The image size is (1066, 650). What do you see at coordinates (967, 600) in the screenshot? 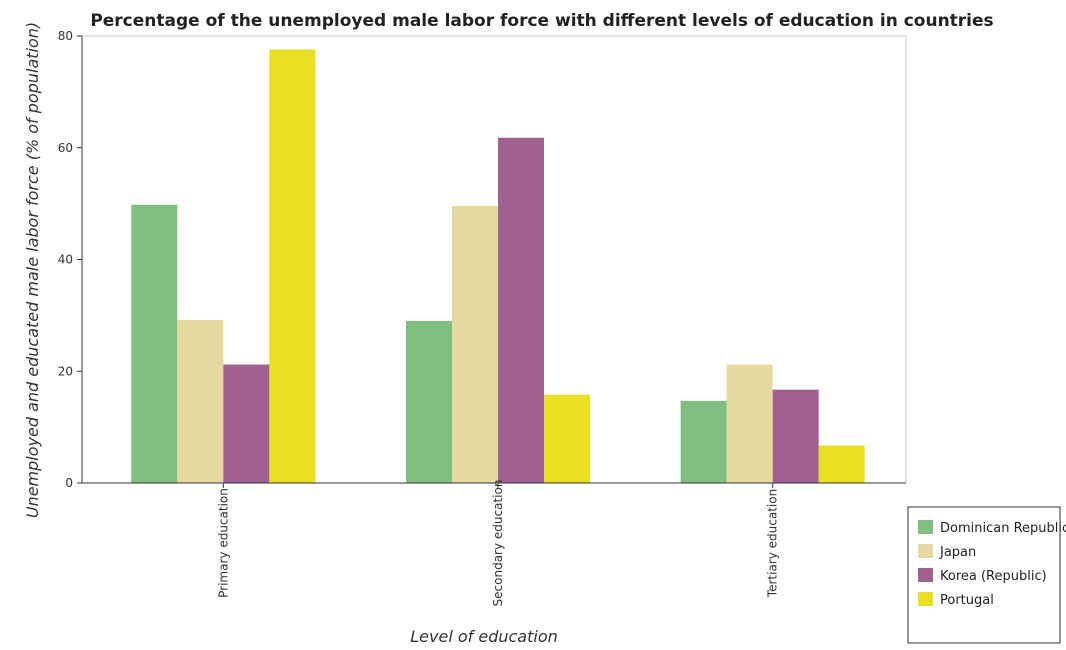
I see `legend-label: Portugal` at bounding box center [967, 600].